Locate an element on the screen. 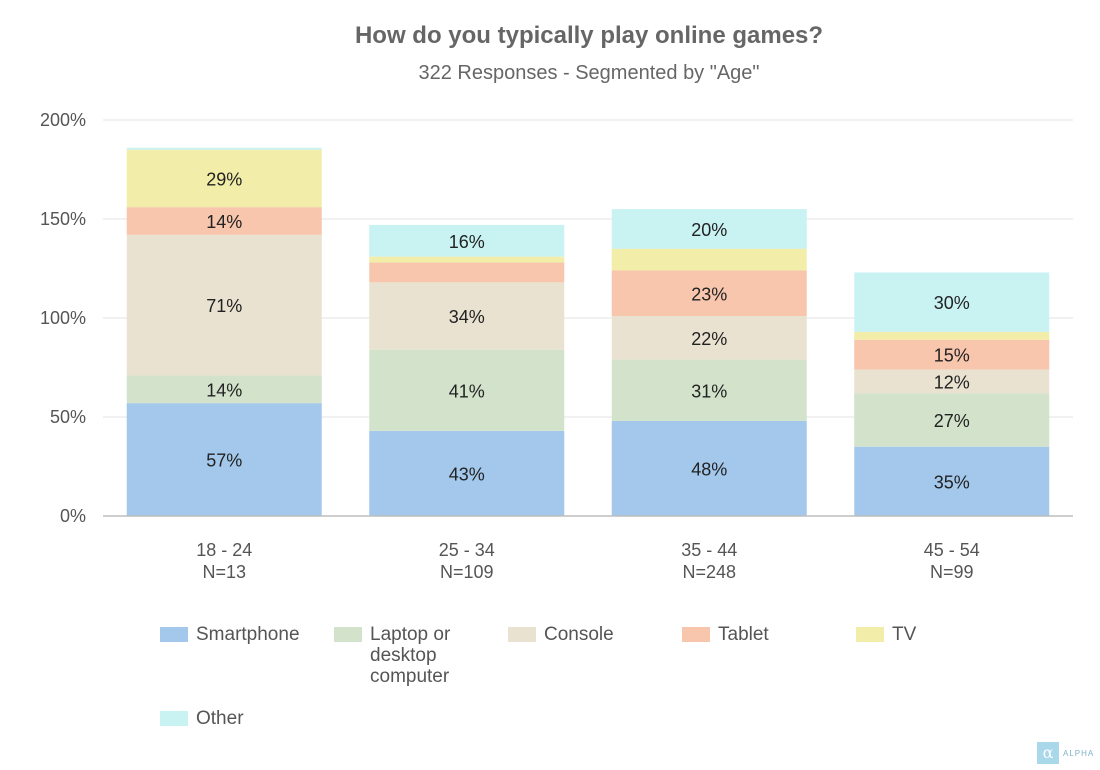 The height and width of the screenshot is (770, 1100). data-label: 29% is located at coordinates (224, 179).